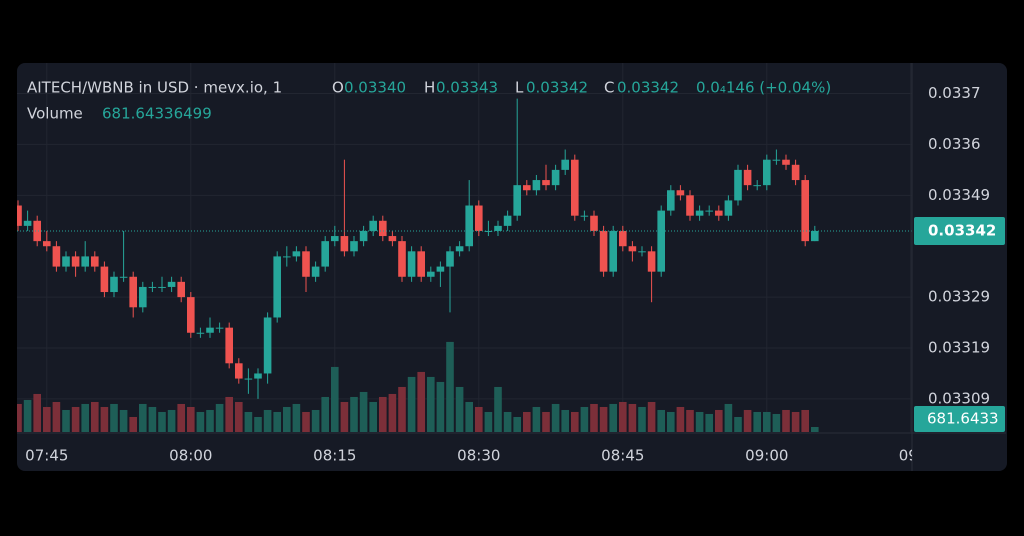 The height and width of the screenshot is (536, 1024). What do you see at coordinates (766, 456) in the screenshot?
I see `x-tick-label: 09:00` at bounding box center [766, 456].